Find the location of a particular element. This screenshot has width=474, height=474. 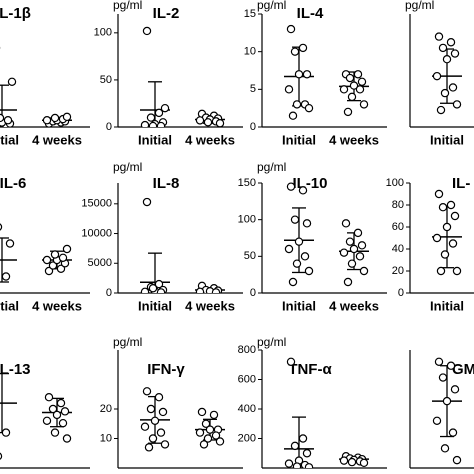

panel: IL-020406080100Initial4 weeks is located at coordinates (430, 244).